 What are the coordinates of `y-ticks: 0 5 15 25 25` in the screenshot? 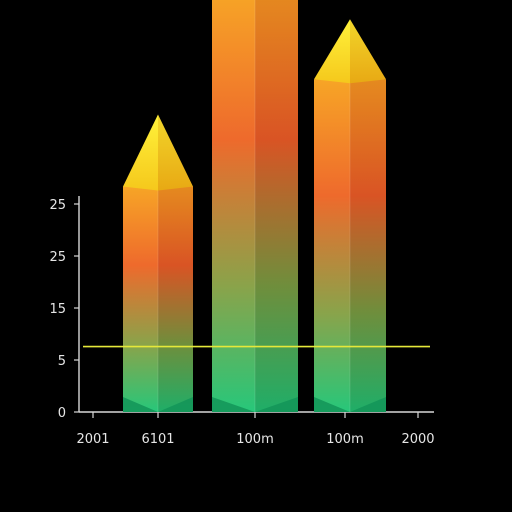 It's located at (64, 309).